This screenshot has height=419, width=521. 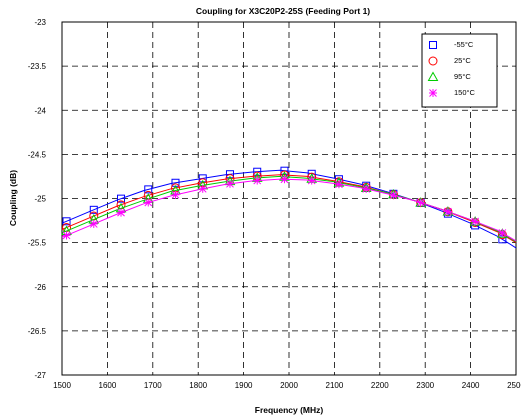 What do you see at coordinates (37, 66) in the screenshot?
I see `y-tick-label: -23.5` at bounding box center [37, 66].